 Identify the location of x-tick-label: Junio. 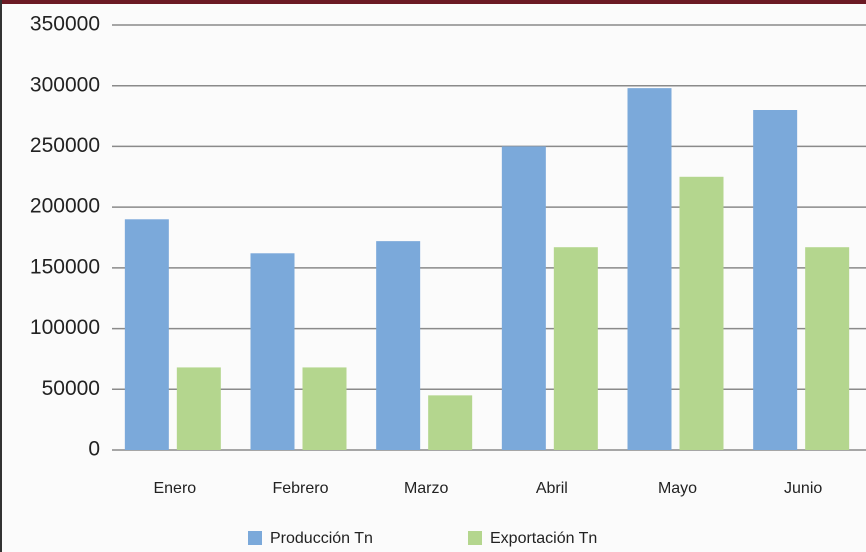
(803, 488).